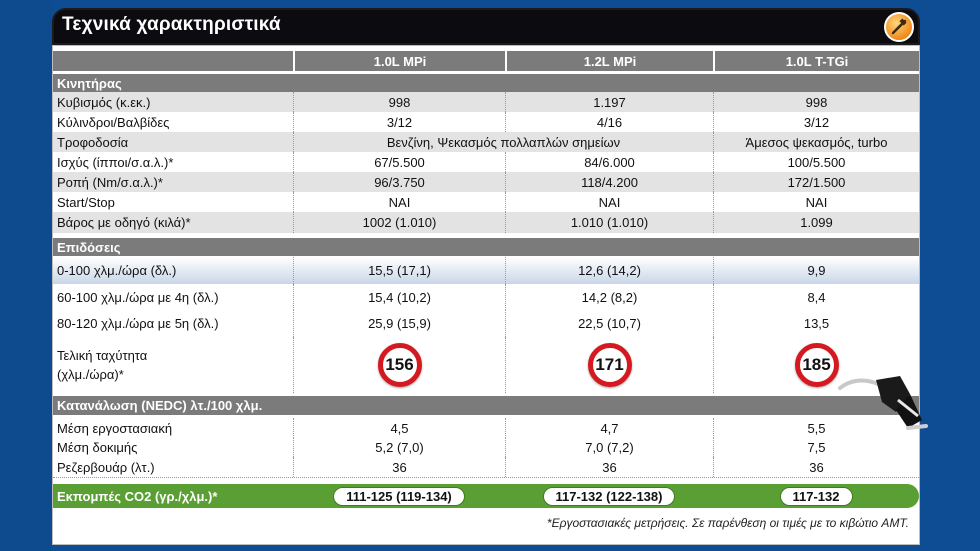 This screenshot has height=551, width=980. What do you see at coordinates (486, 405) in the screenshot?
I see `section-header-consumption: Κατανάλωση (NEDC) λτ./100 χλμ.` at bounding box center [486, 405].